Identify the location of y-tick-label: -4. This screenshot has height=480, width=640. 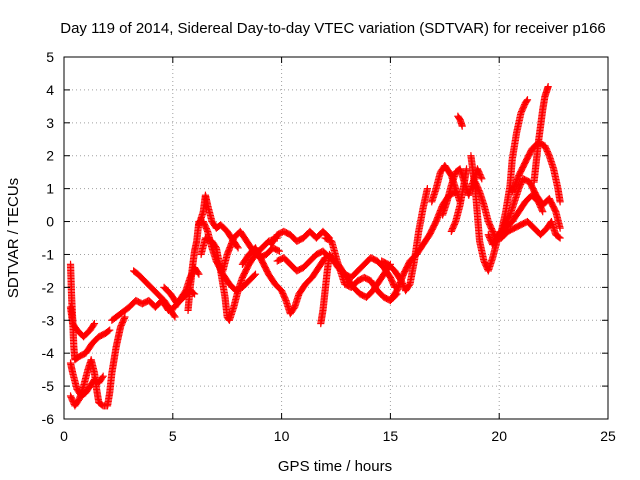
(48, 353).